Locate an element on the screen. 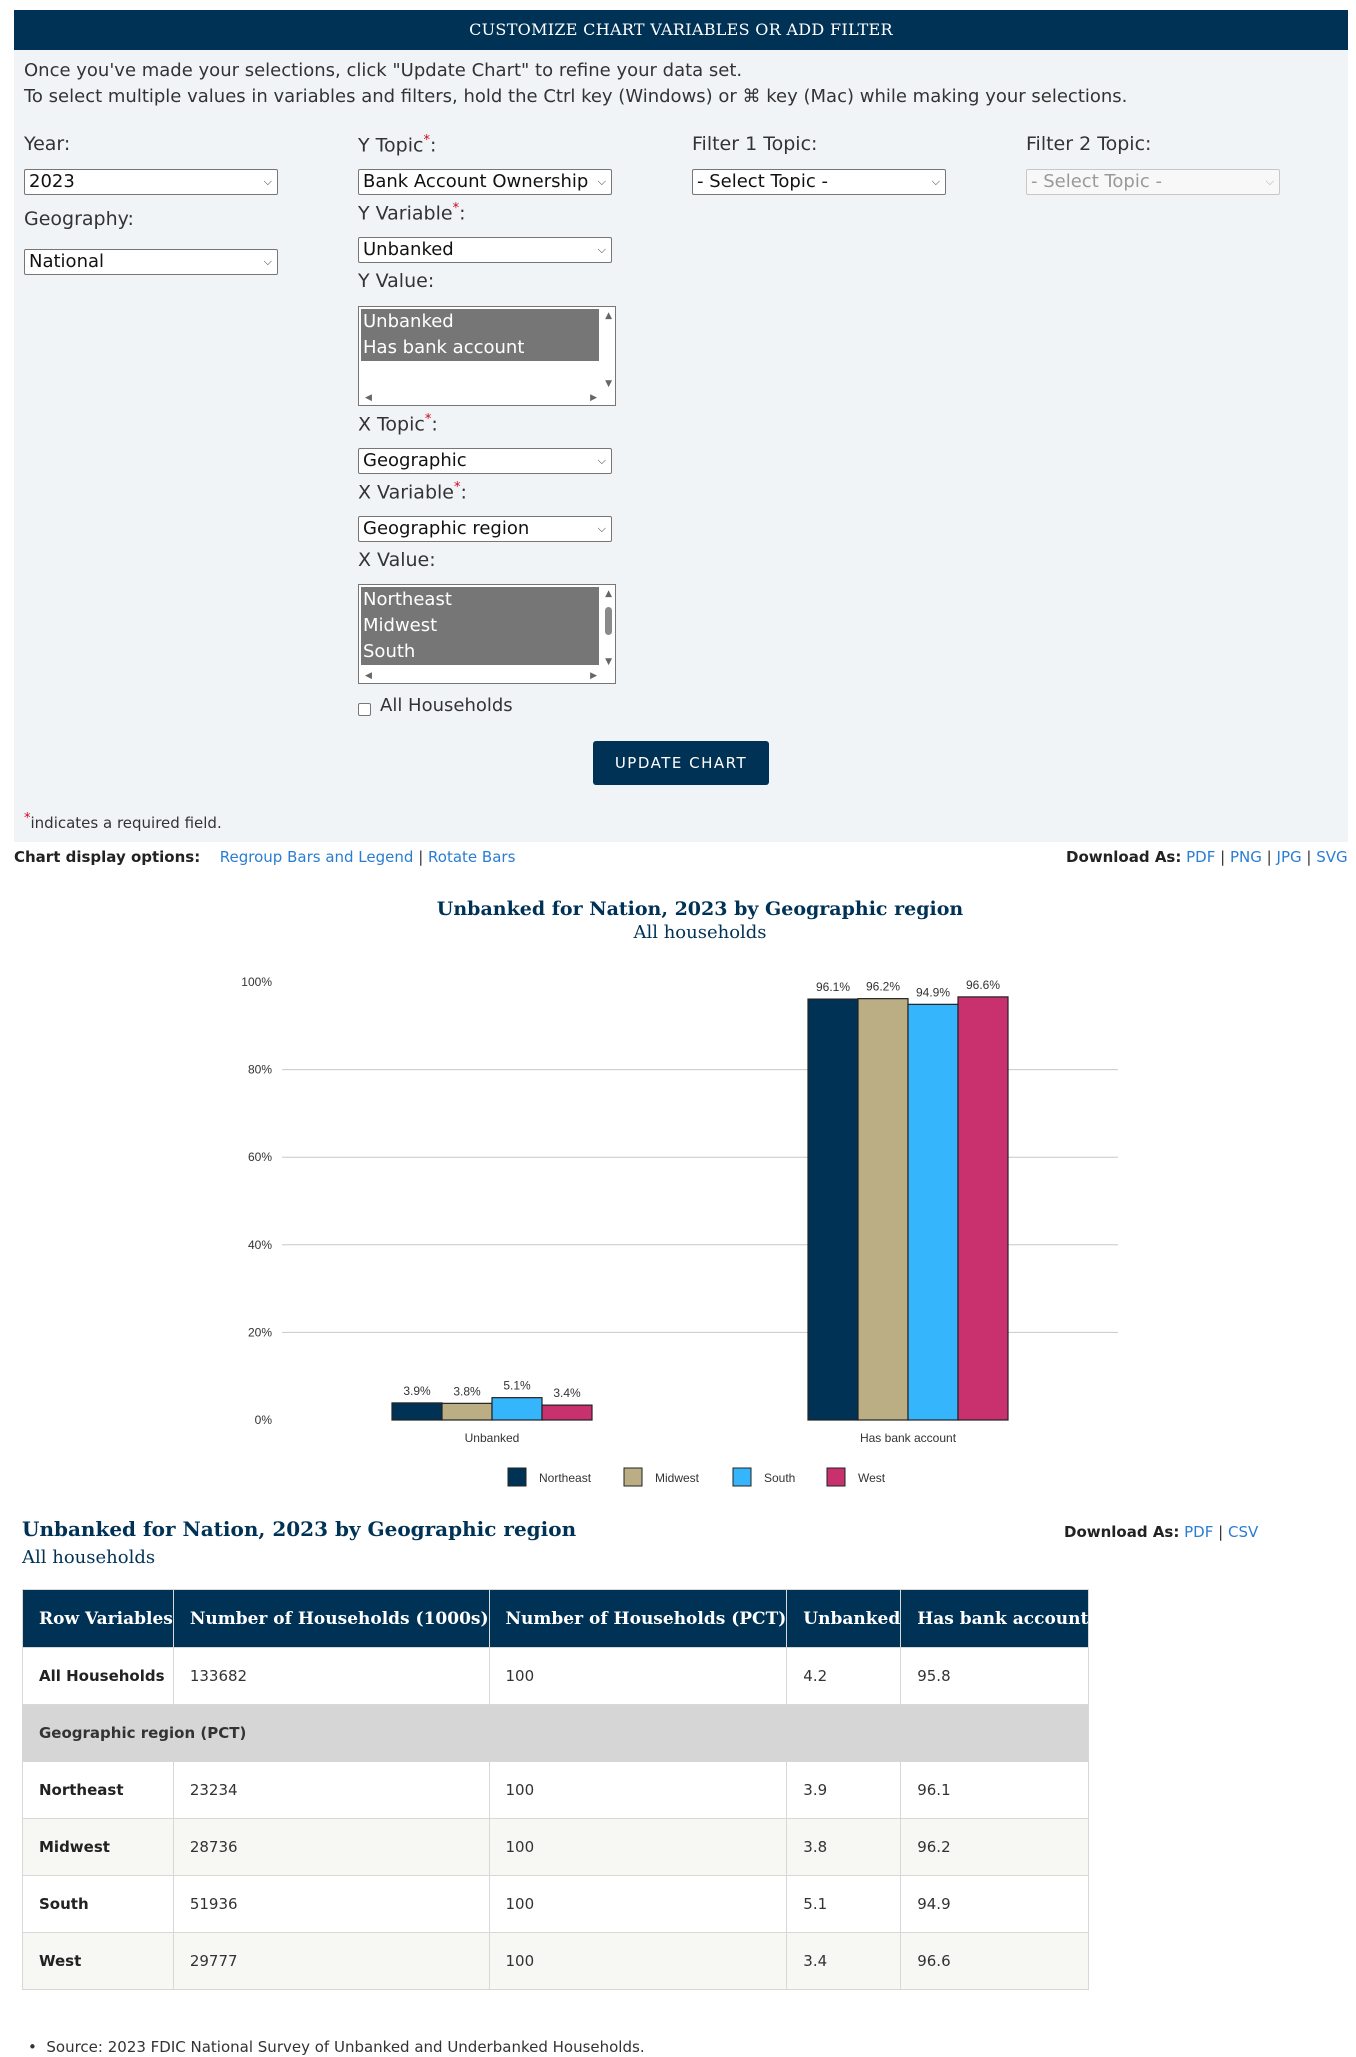 The image size is (1356, 2057). x-value-options: Northeast Midwest South is located at coordinates (480, 626).